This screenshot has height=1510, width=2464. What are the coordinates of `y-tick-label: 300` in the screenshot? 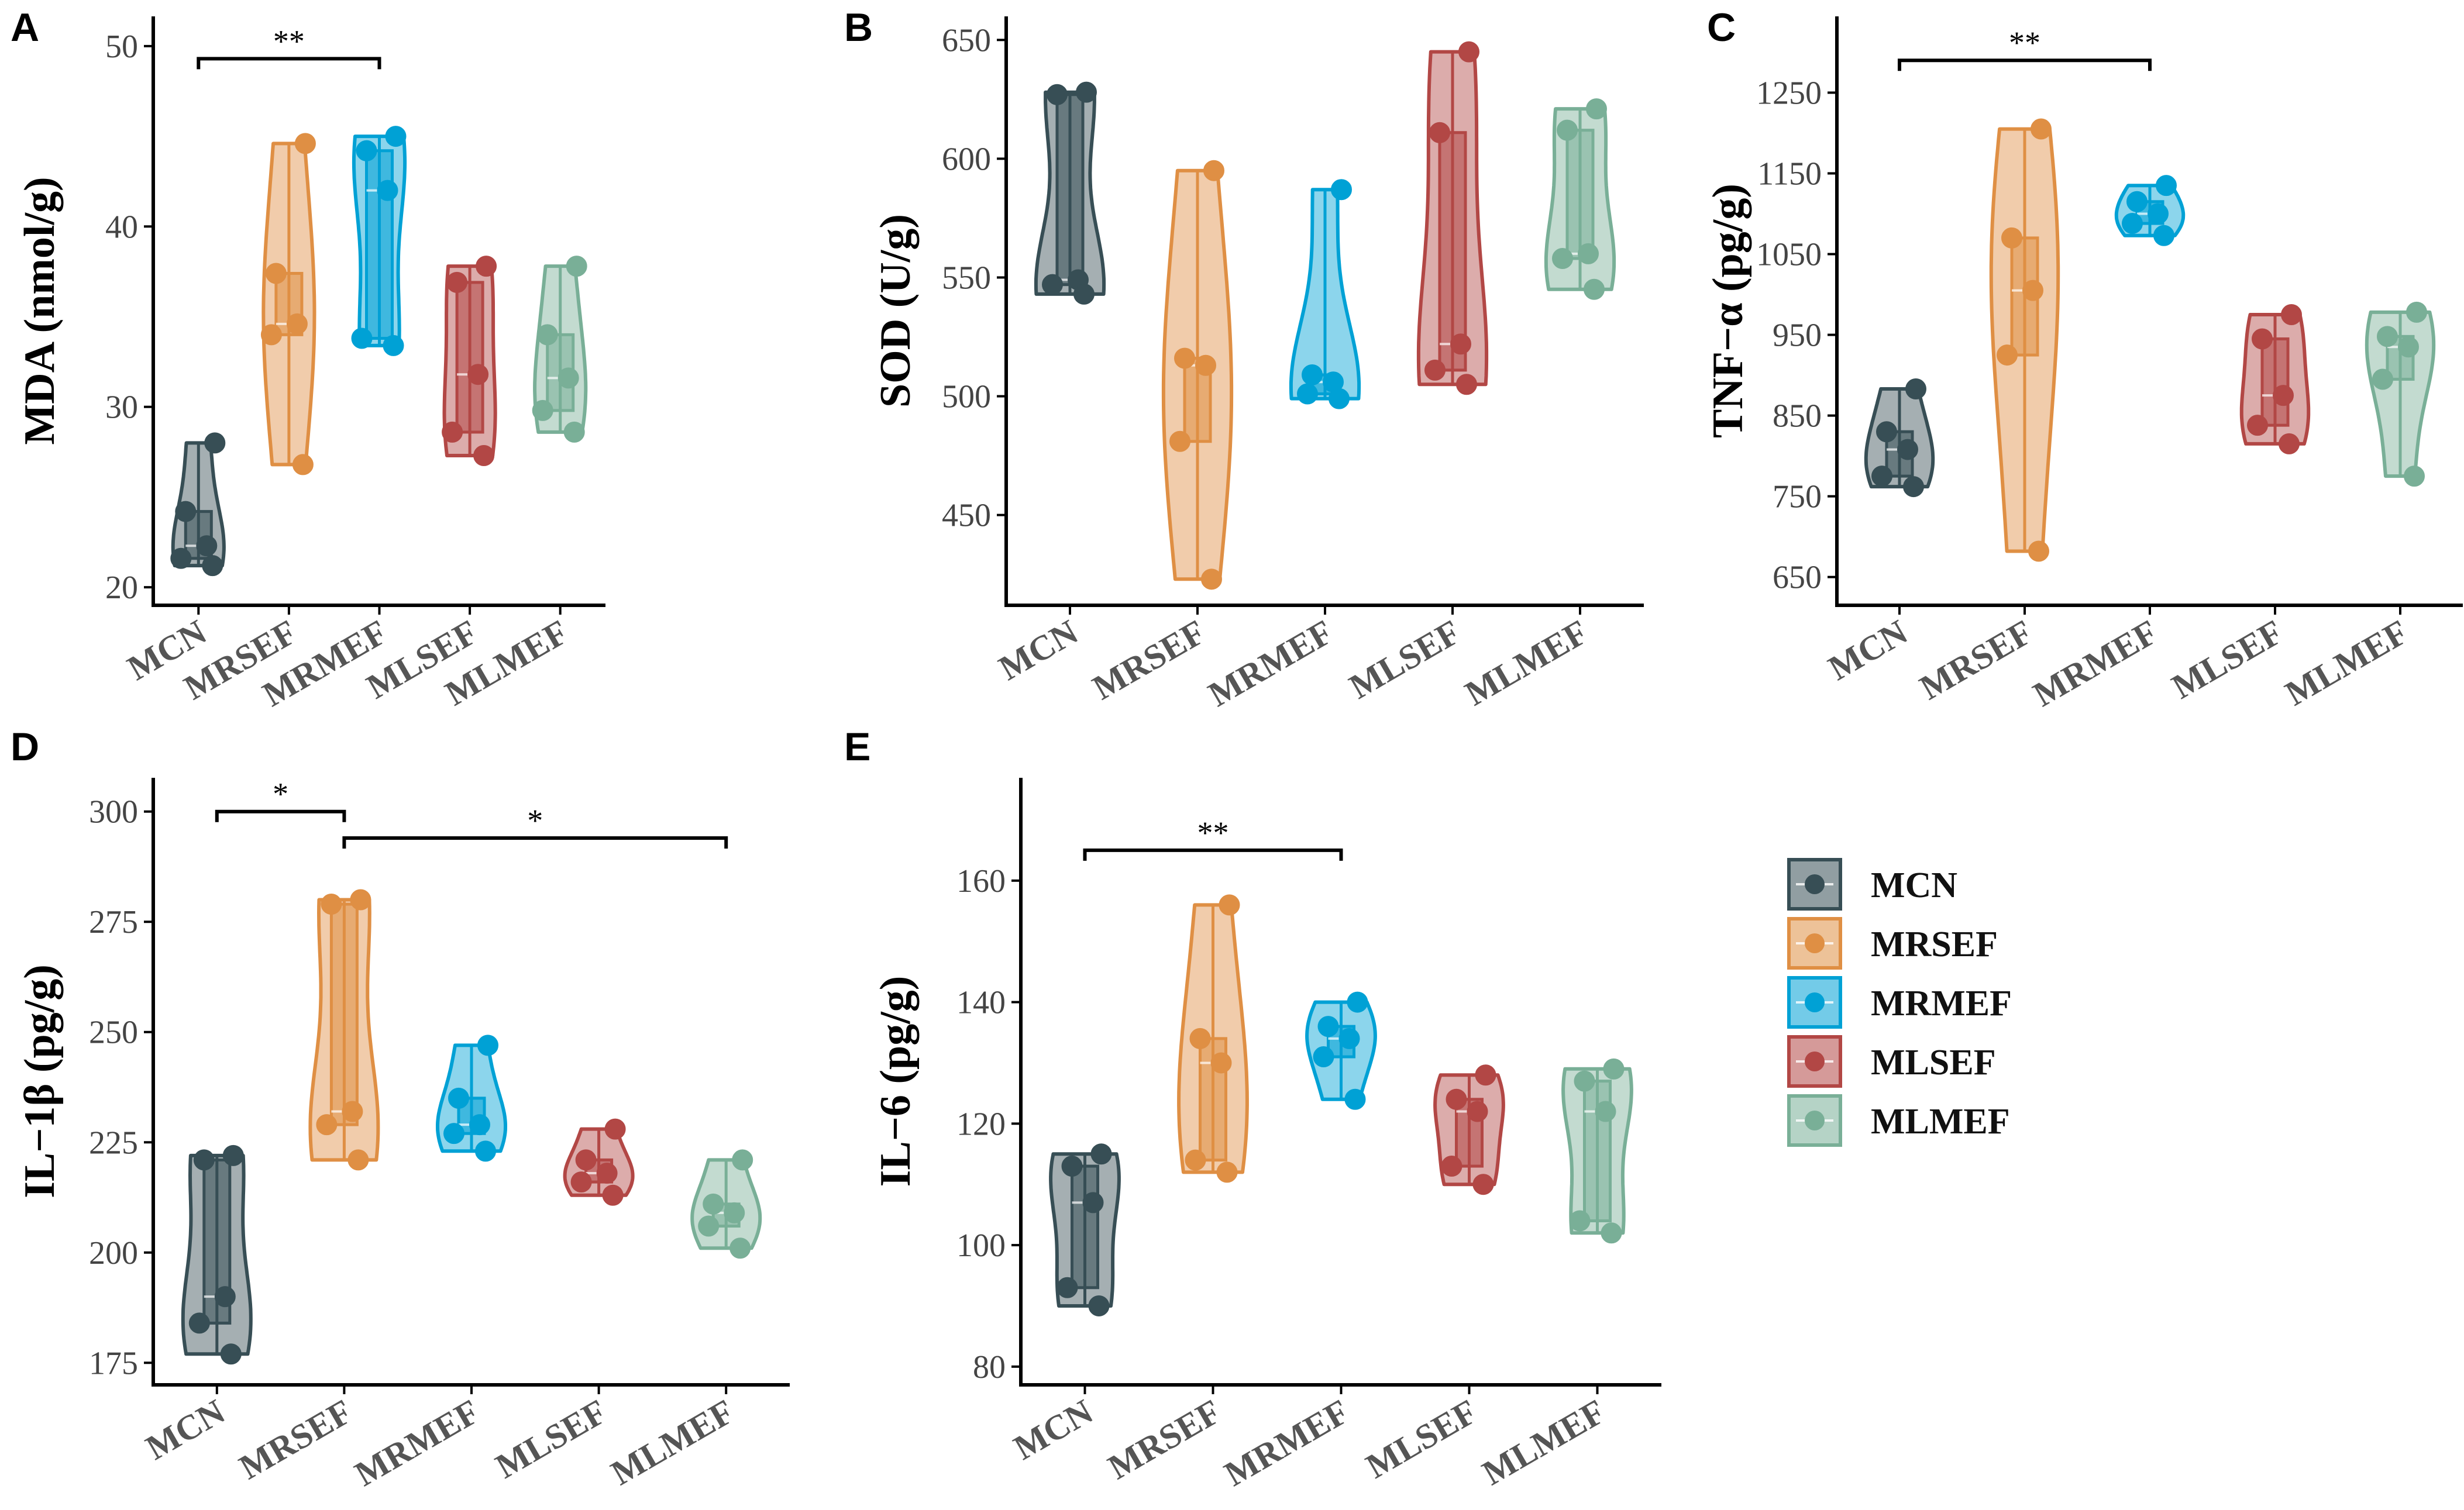 It's located at (114, 812).